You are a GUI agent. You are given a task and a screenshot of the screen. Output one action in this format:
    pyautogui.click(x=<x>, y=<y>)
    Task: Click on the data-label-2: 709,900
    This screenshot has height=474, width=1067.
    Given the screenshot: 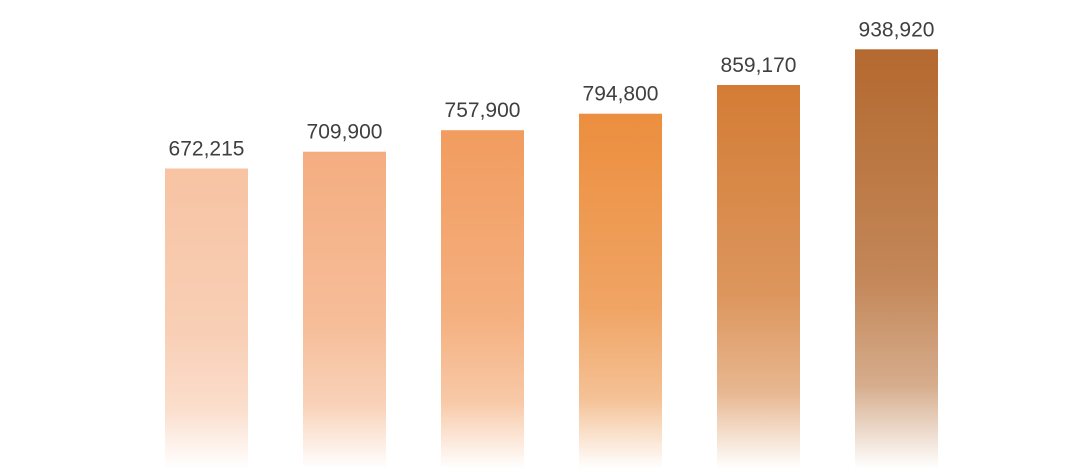 What is the action you would take?
    pyautogui.click(x=345, y=132)
    